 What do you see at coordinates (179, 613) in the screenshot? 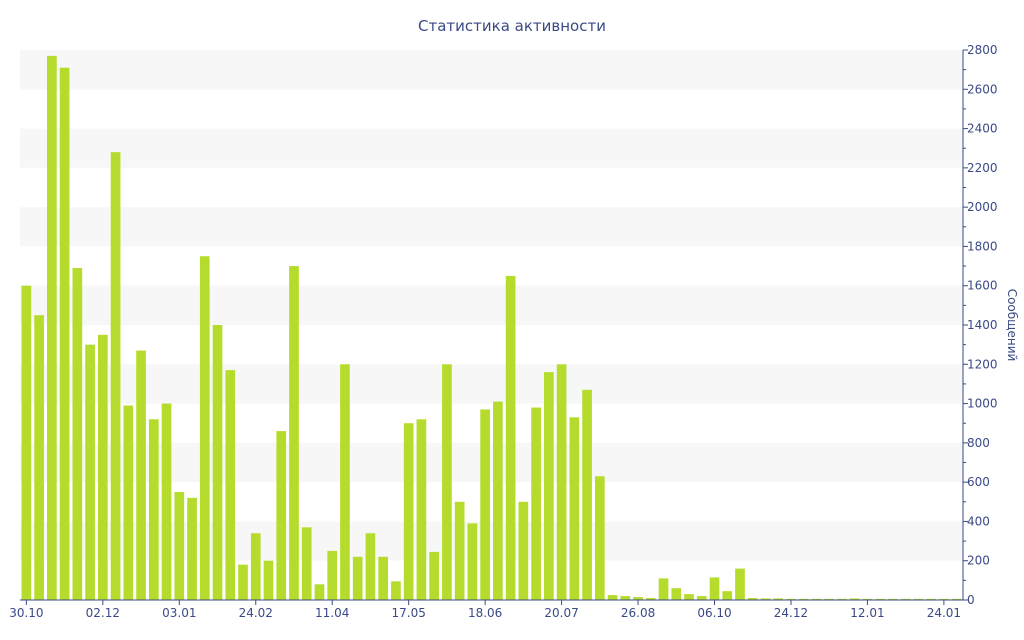
I see `x-tick-label: 03.01` at bounding box center [179, 613].